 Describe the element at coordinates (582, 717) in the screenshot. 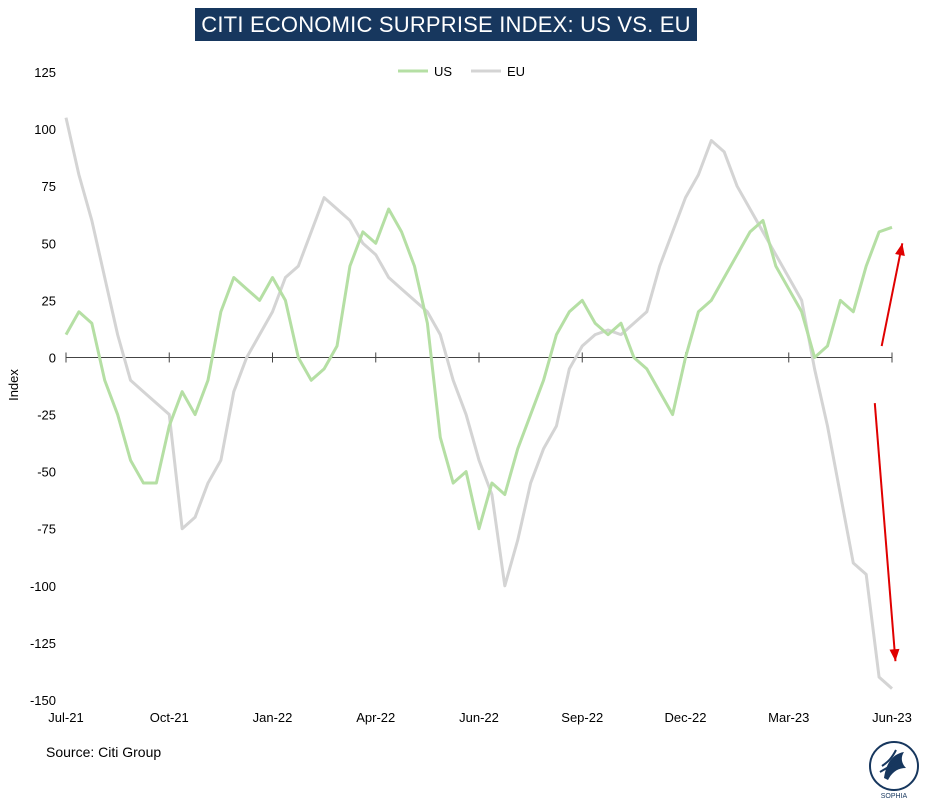

I see `x-tick-label: Sep-22` at that location.